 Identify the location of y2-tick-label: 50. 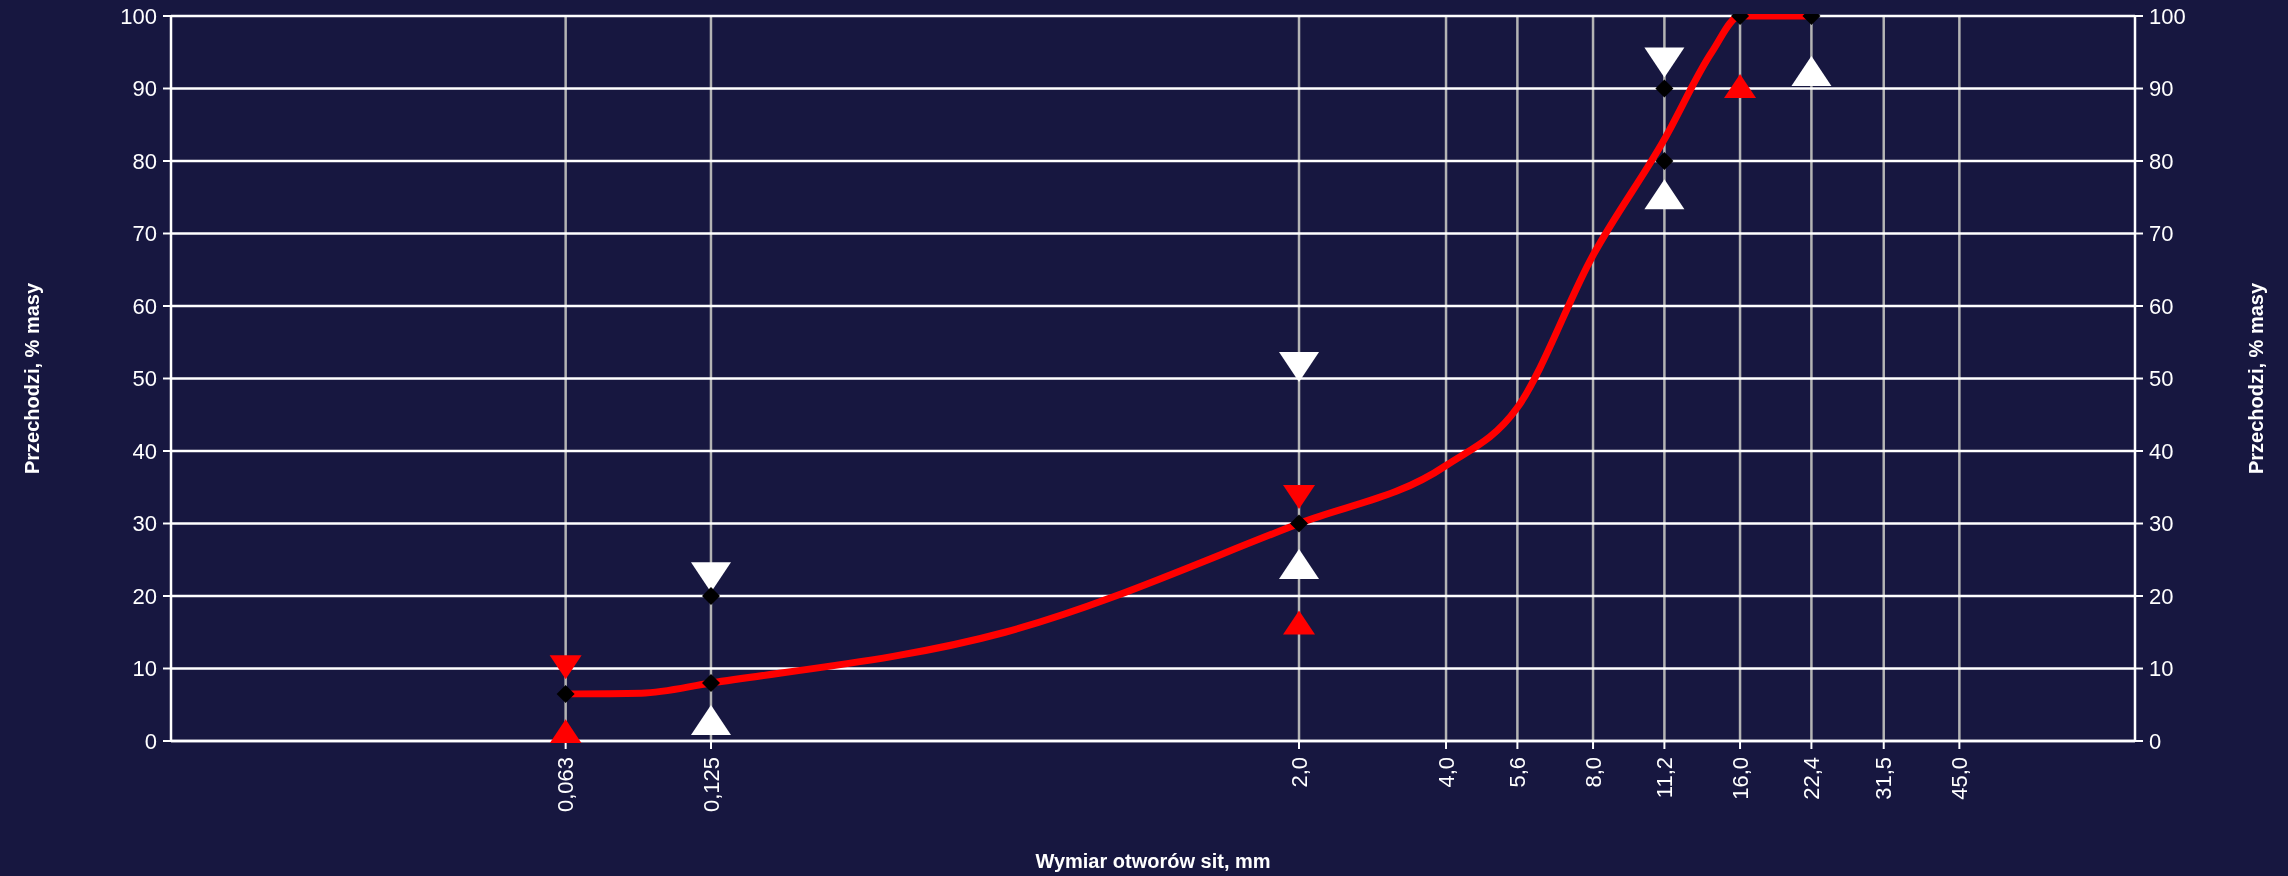
(2161, 379).